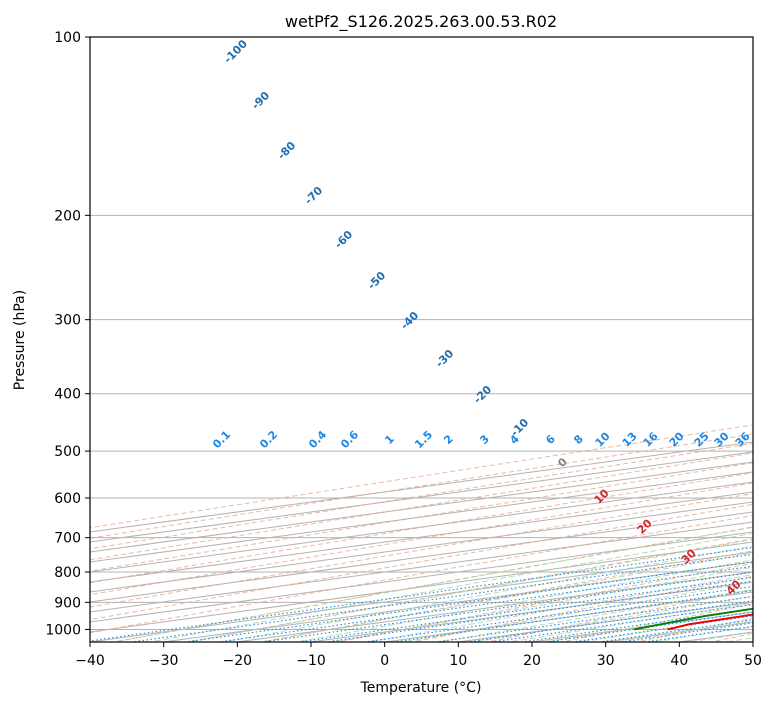 This screenshot has width=775, height=708. Describe the element at coordinates (532, 661) in the screenshot. I see `x-tick-label: 20` at that location.